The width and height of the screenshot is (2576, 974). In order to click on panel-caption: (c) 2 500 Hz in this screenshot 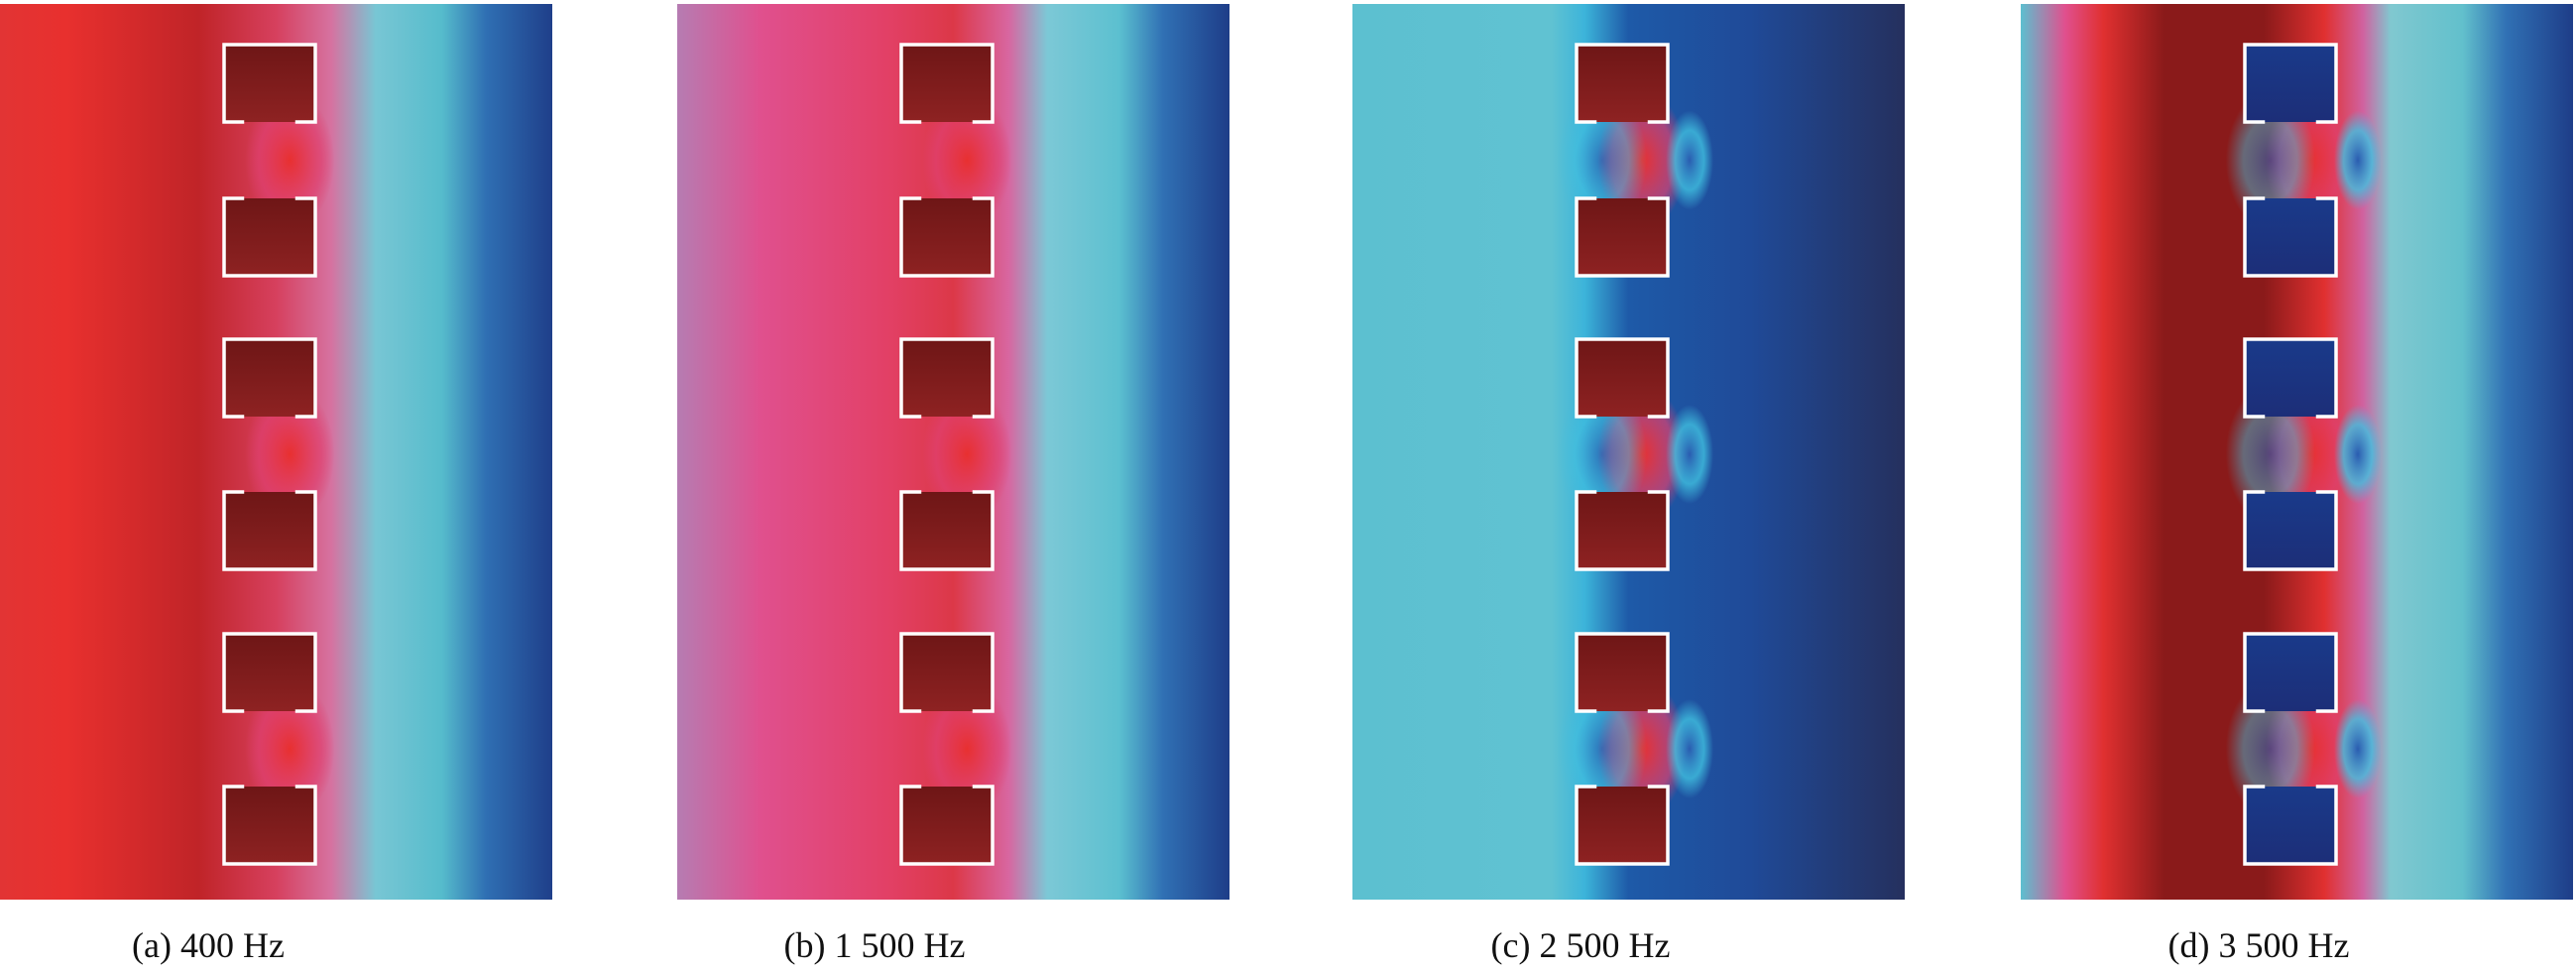, I will do `click(1581, 945)`.